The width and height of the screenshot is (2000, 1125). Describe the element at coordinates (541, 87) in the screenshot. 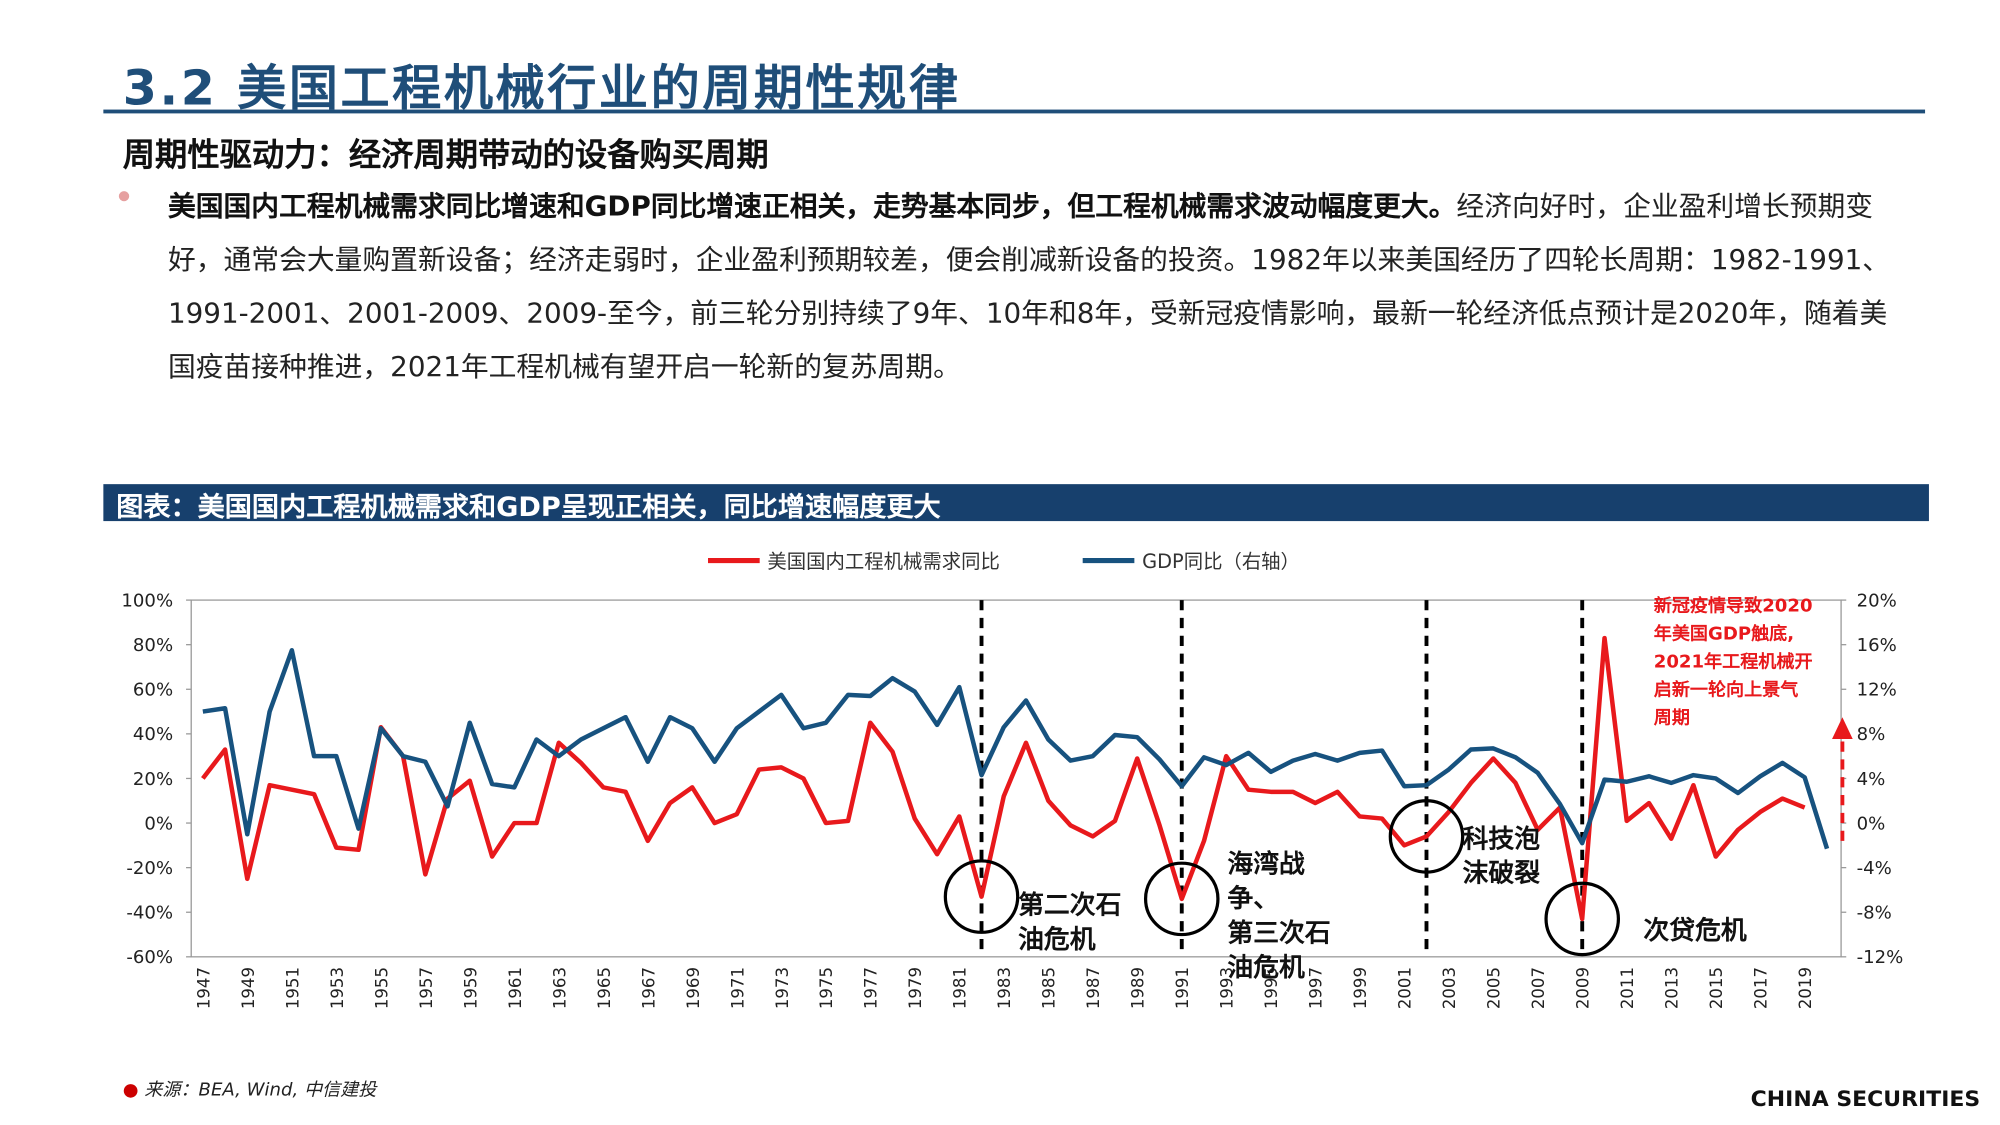

I see `heading: 3.2 美国工程机械行业的周期性规律` at that location.